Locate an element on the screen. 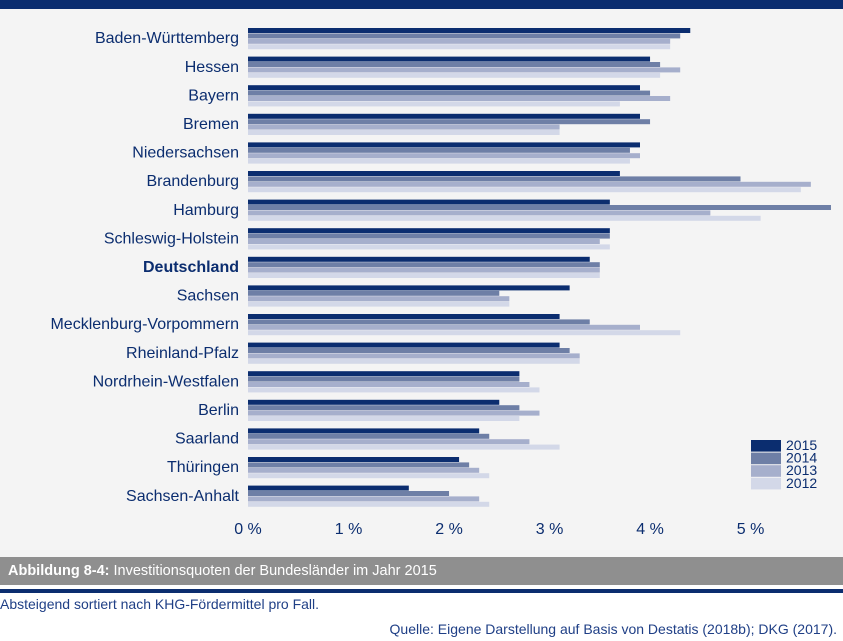 Image resolution: width=843 pixels, height=641 pixels. bar-deutschland-2013 is located at coordinates (424, 270).